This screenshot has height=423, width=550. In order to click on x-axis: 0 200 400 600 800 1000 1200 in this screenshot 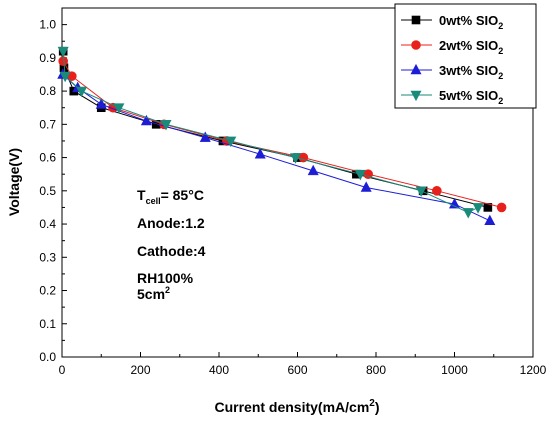, I will do `click(303, 364)`.